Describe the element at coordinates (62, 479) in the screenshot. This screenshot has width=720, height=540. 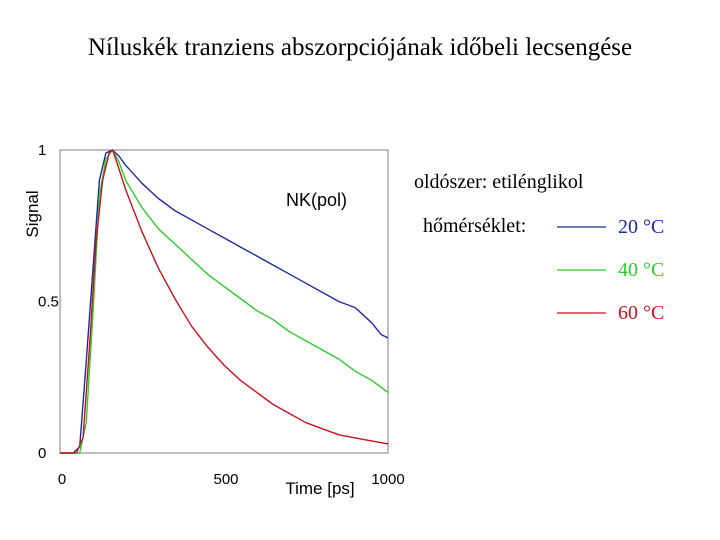
I see `x-tick-label: 0` at that location.